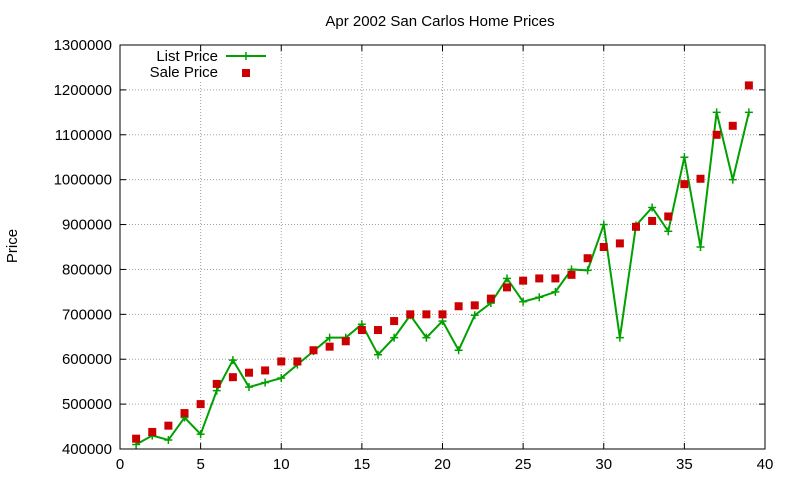 The height and width of the screenshot is (485, 800). I want to click on x-tick-label: 15, so click(362, 464).